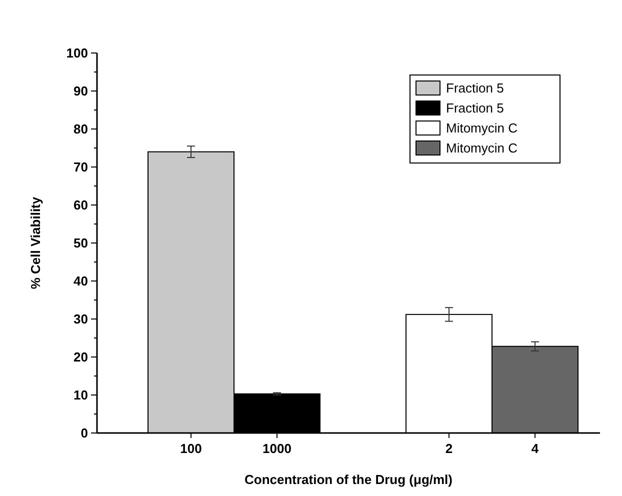 This screenshot has height=496, width=622. What do you see at coordinates (81, 319) in the screenshot?
I see `y-tick-label: 30` at bounding box center [81, 319].